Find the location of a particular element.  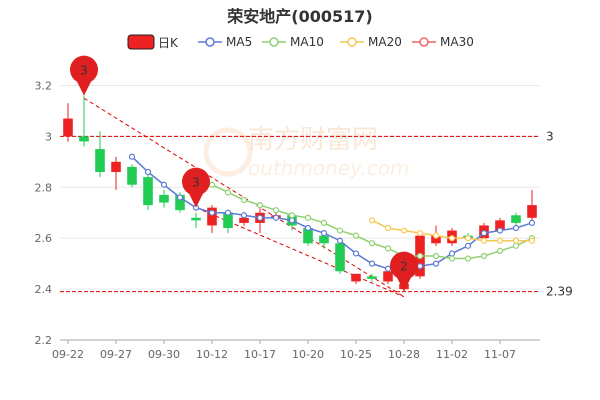

marker-label: 3 is located at coordinates (84, 71).